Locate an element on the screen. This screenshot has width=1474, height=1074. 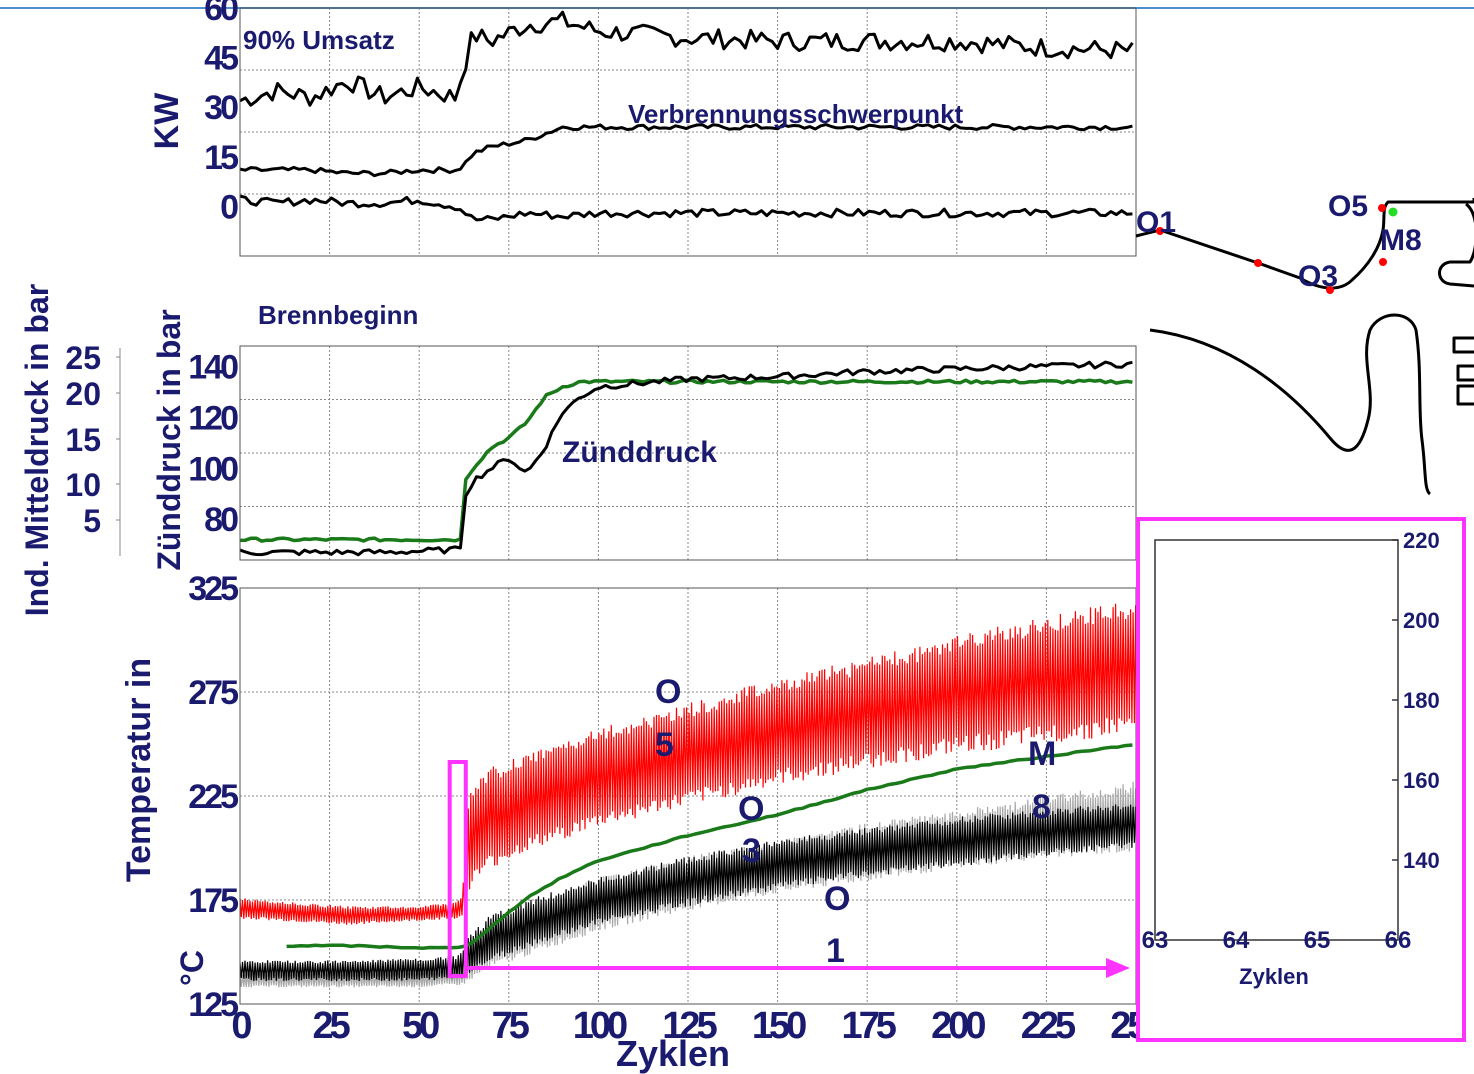
inset-y-tick-label: 140 is located at coordinates (1421, 860).